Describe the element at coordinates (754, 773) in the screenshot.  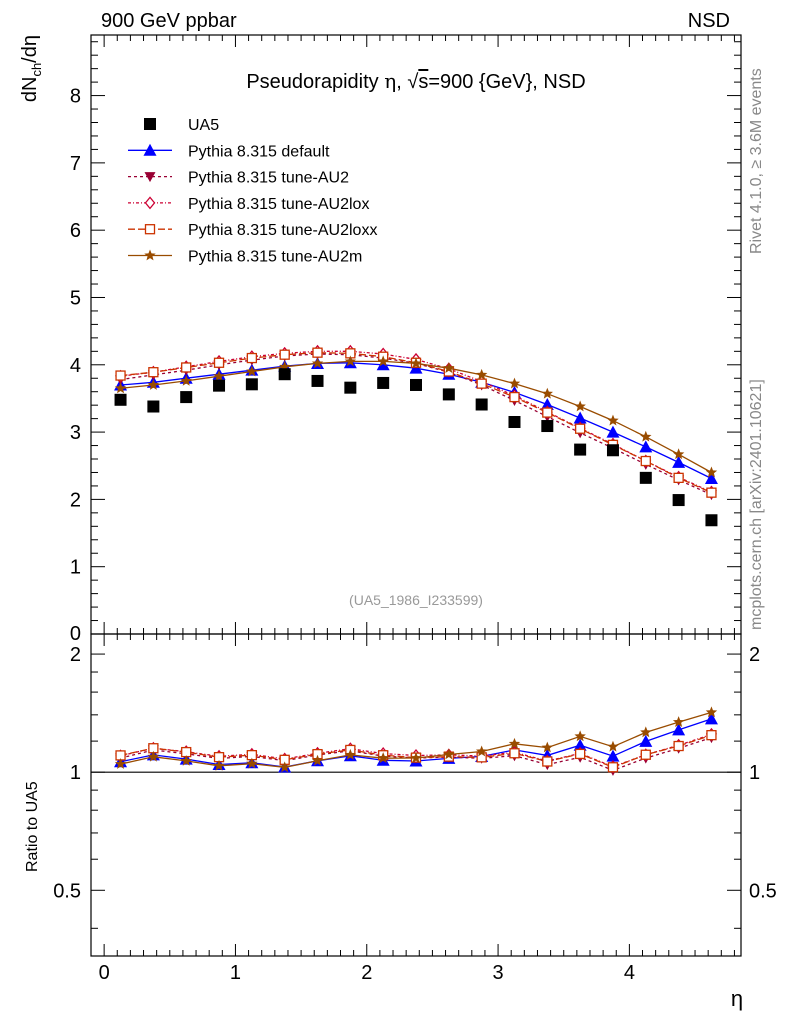
I see `y-tick-label-ratio-right: 1` at that location.